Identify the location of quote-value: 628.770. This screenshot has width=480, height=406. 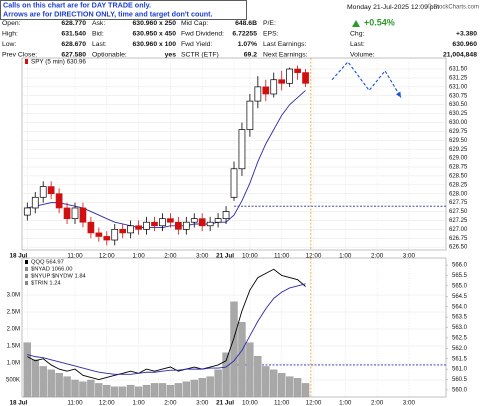
(73, 23).